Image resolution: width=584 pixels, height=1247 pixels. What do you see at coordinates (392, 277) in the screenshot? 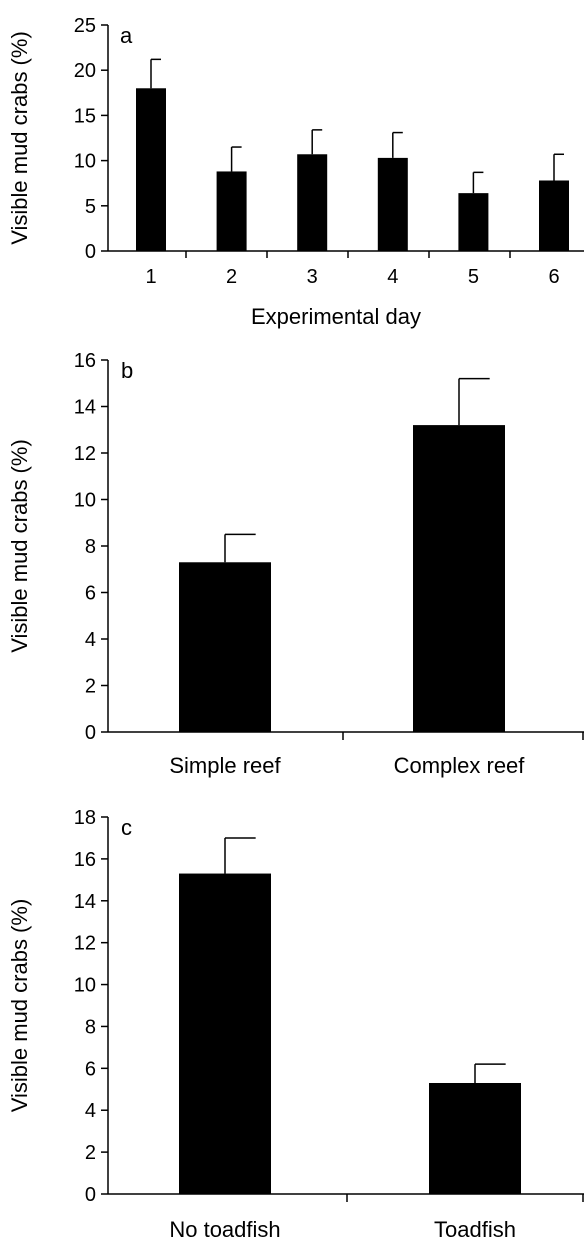
I see `x-tick-label: 4` at bounding box center [392, 277].